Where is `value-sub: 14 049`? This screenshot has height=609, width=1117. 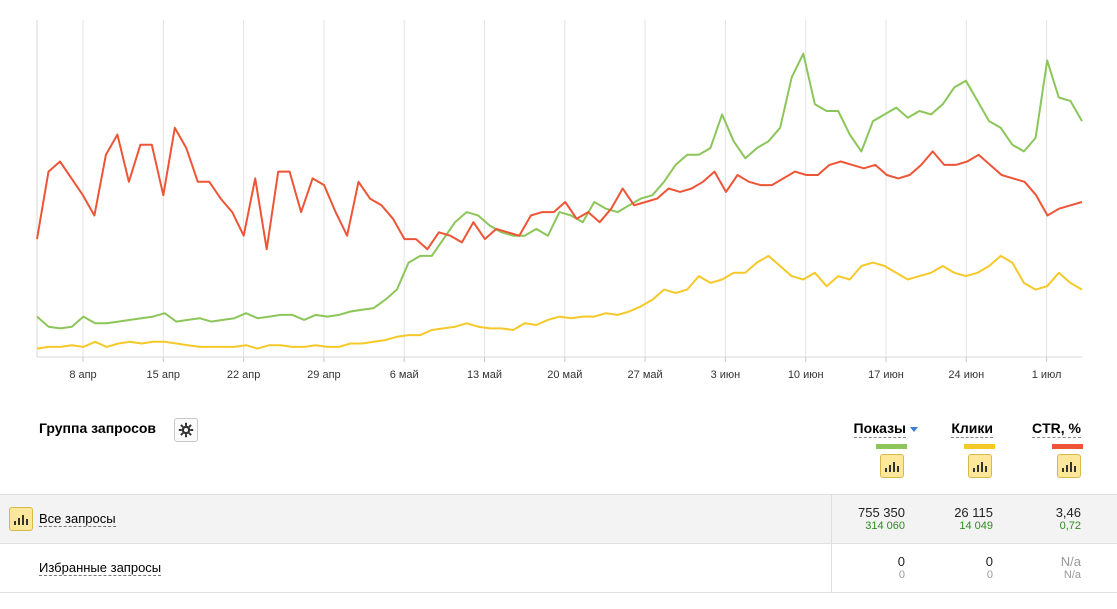 value-sub: 14 049 is located at coordinates (976, 526).